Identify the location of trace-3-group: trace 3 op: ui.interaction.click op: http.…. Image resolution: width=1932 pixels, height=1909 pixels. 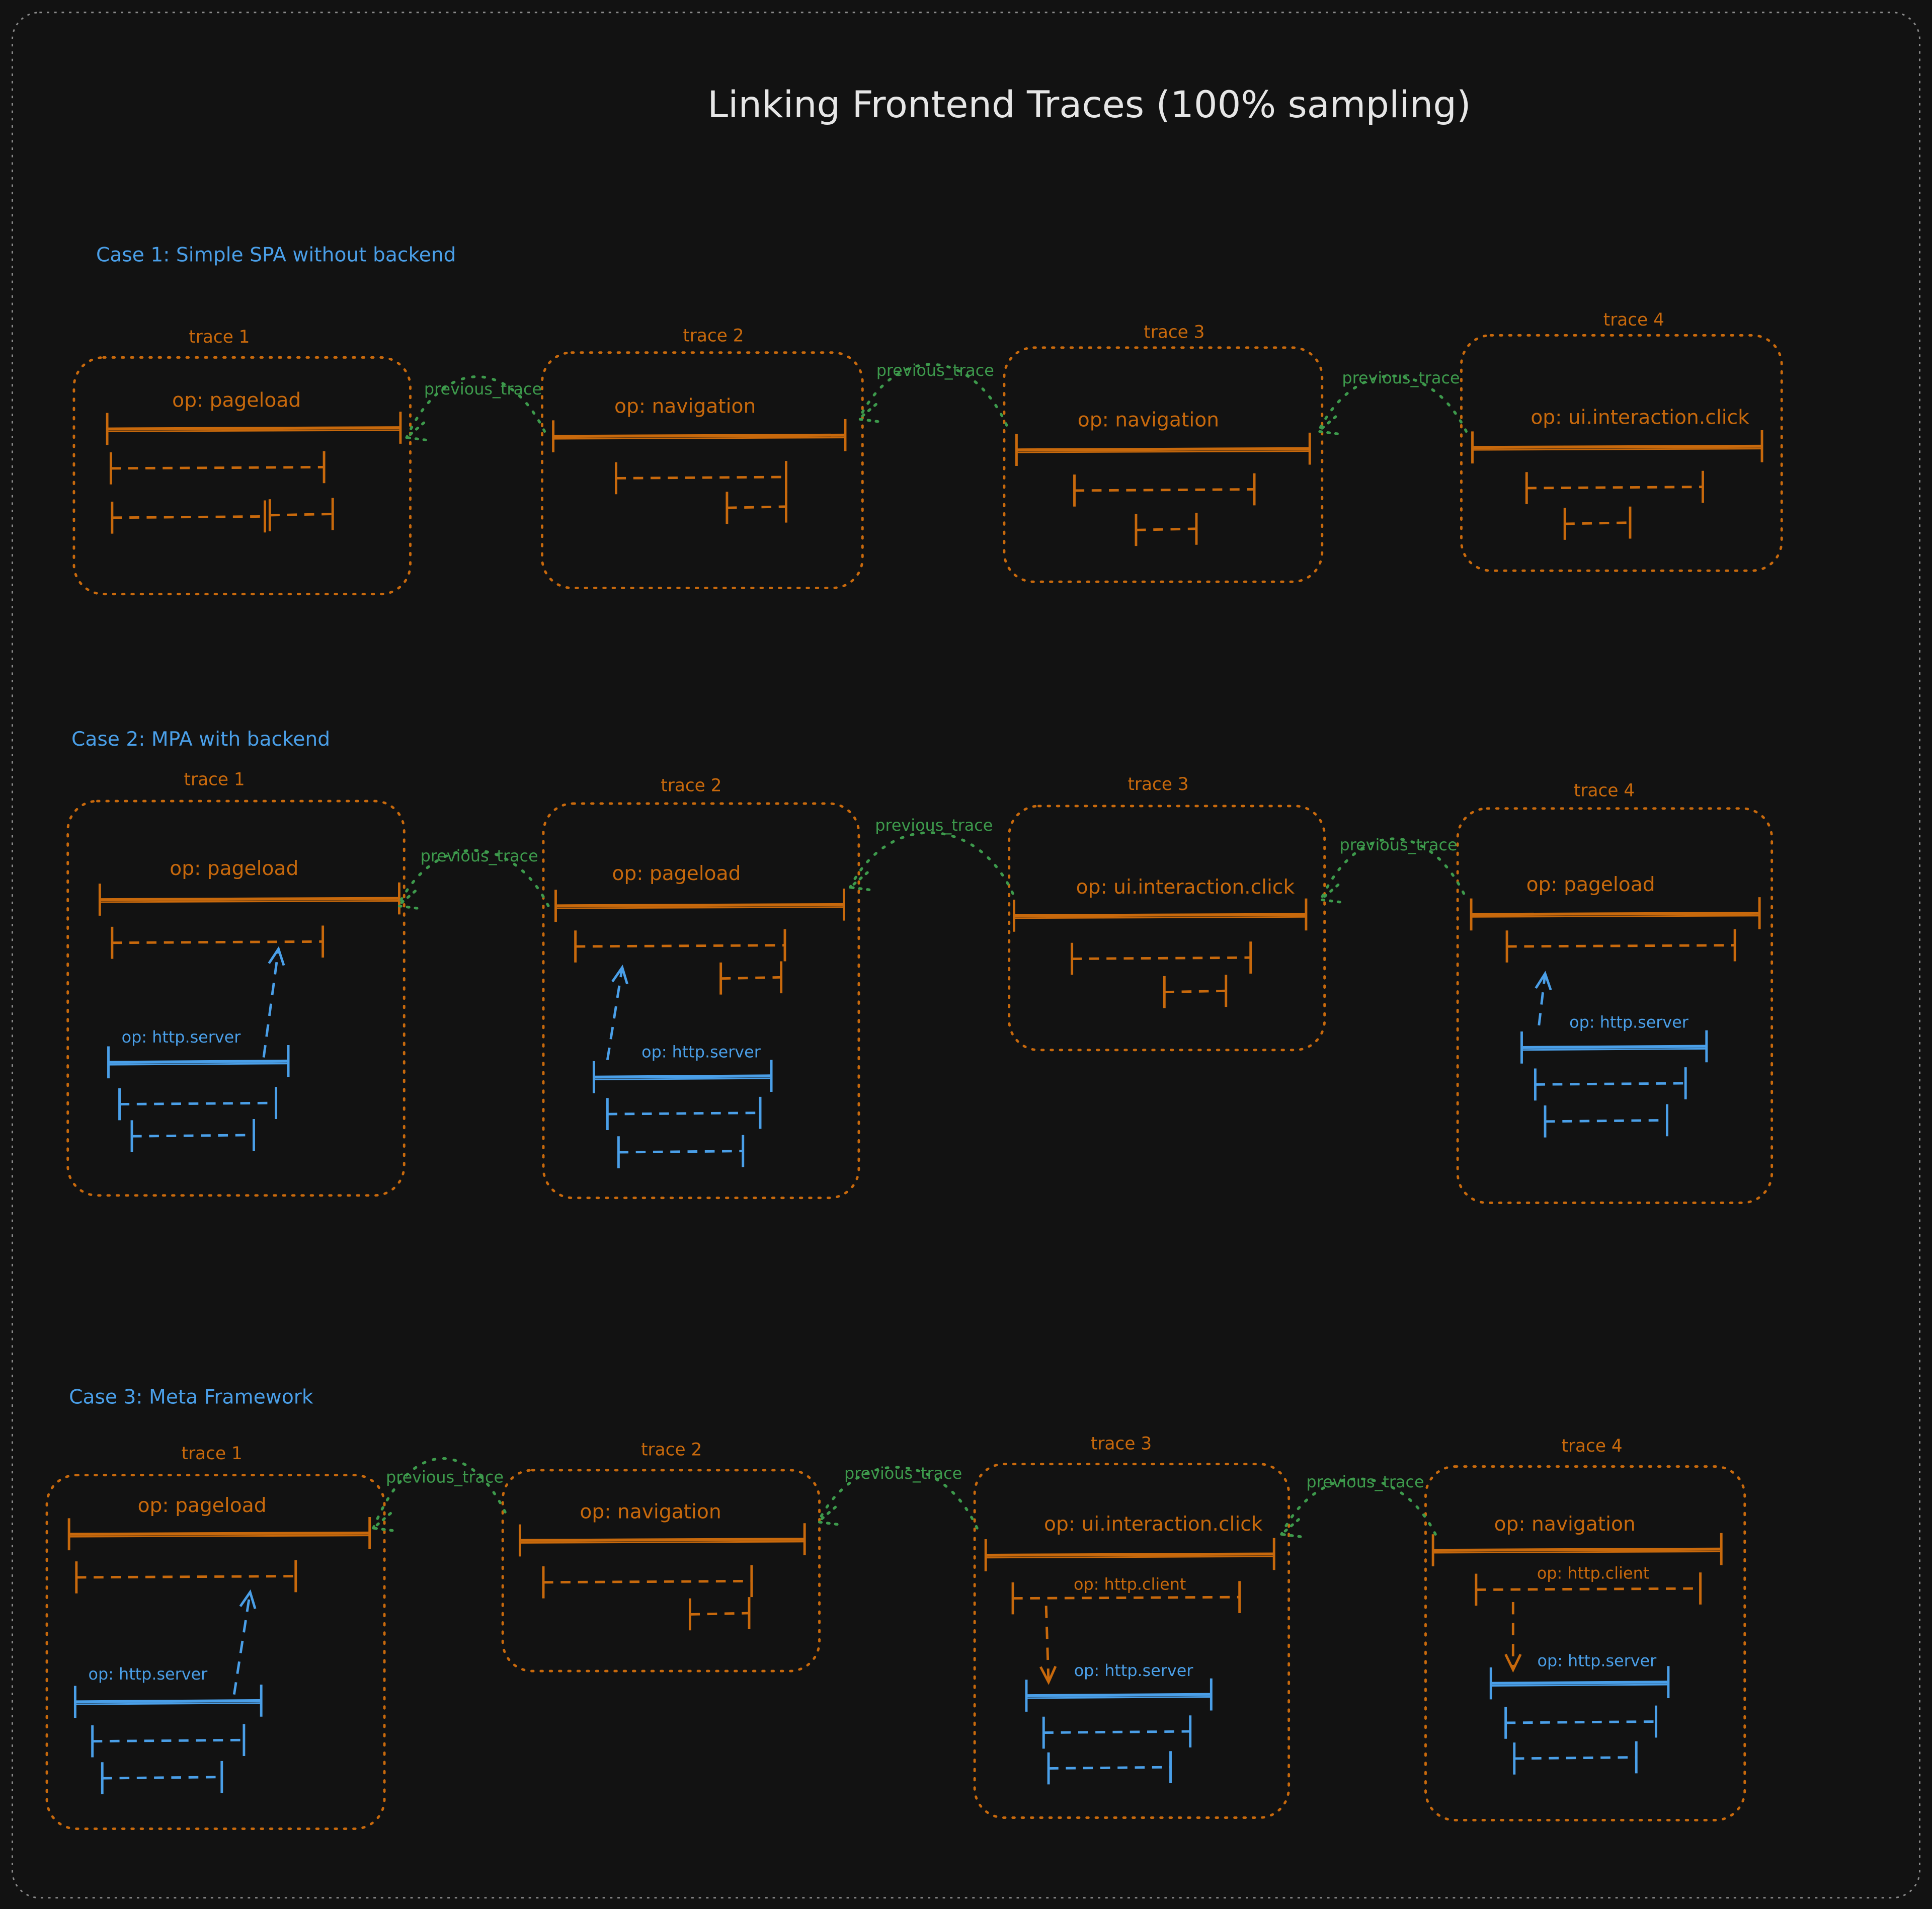
(1132, 1626).